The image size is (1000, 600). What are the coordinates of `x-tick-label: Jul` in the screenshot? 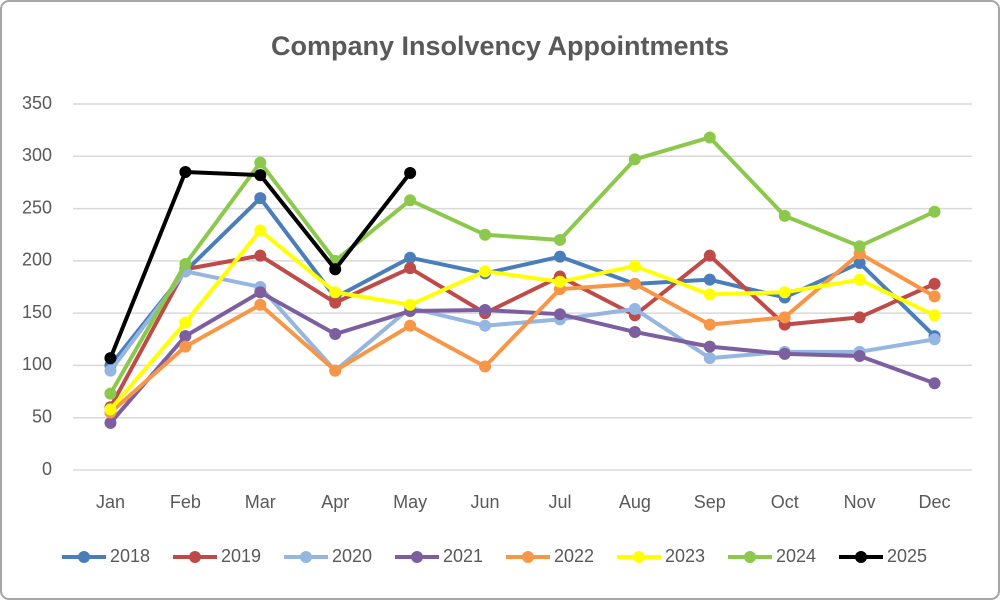 It's located at (559, 502).